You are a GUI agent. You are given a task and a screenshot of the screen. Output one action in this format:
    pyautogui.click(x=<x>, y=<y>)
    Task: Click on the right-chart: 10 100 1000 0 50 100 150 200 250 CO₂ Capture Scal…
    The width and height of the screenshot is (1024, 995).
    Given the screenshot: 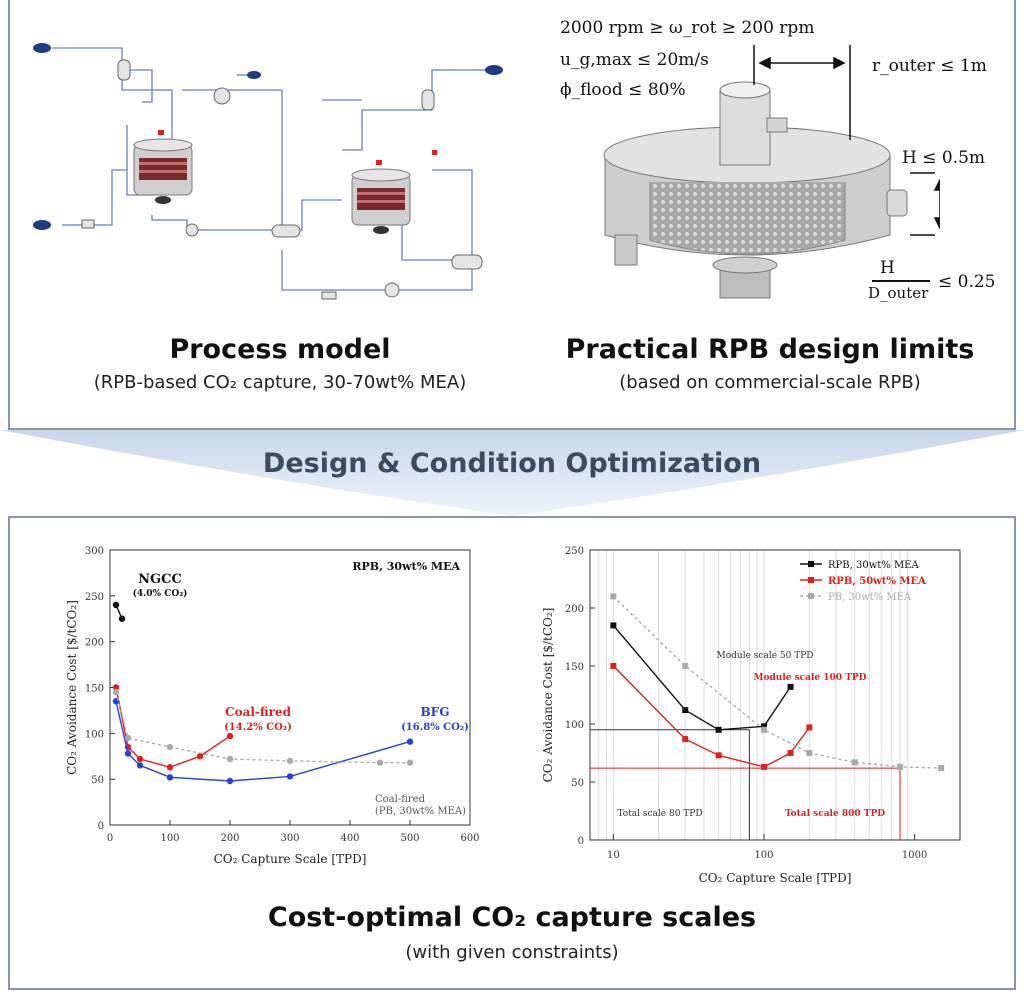 What is the action you would take?
    pyautogui.click(x=751, y=715)
    